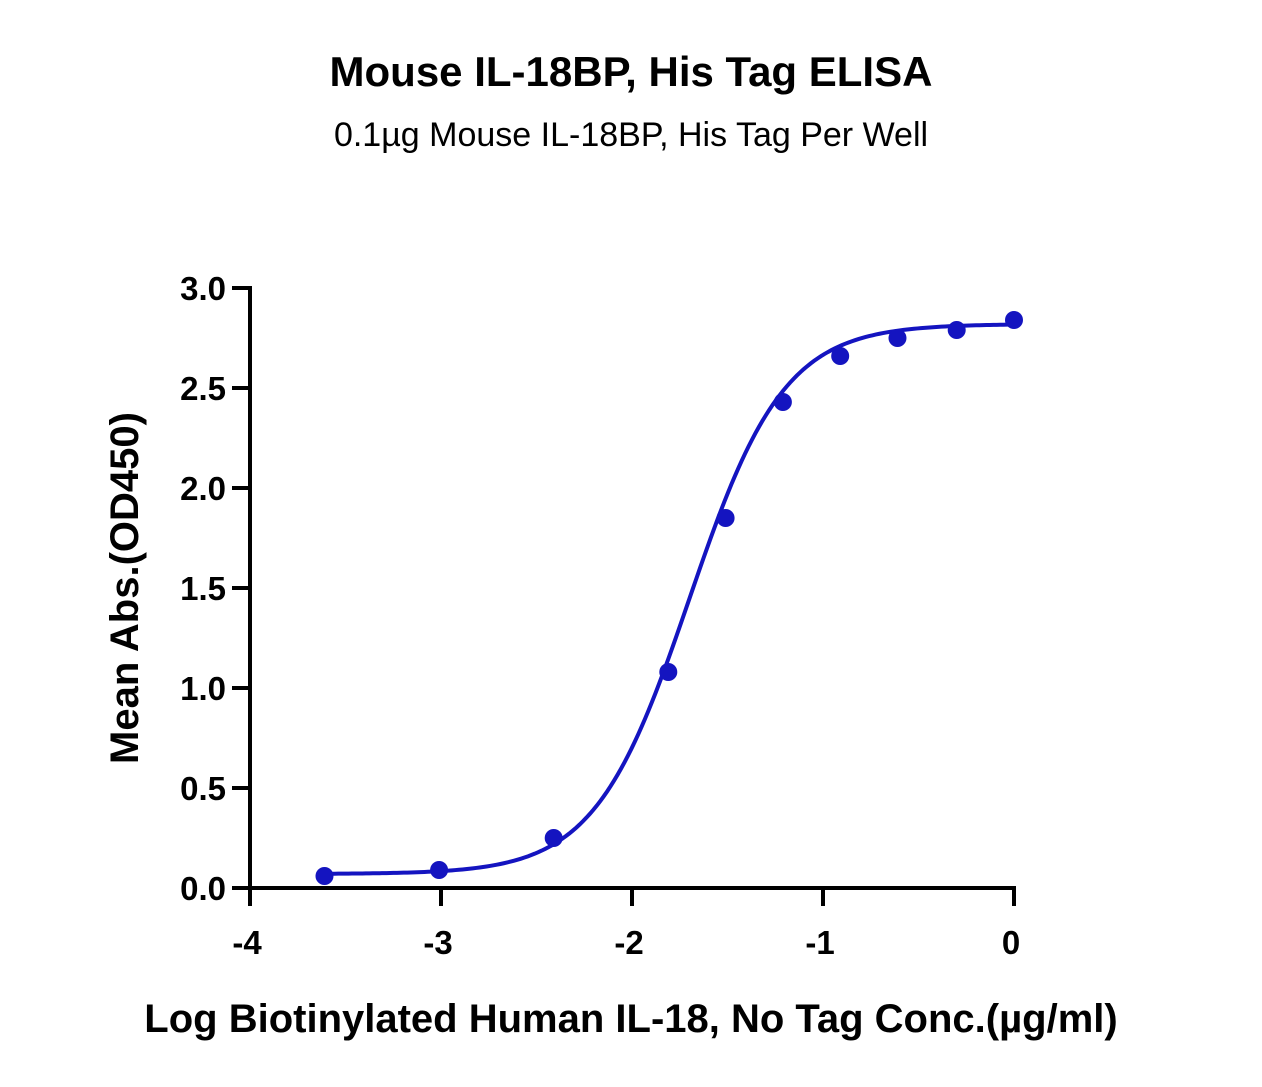  What do you see at coordinates (819, 942) in the screenshot?
I see `x-tick-label: -1` at bounding box center [819, 942].